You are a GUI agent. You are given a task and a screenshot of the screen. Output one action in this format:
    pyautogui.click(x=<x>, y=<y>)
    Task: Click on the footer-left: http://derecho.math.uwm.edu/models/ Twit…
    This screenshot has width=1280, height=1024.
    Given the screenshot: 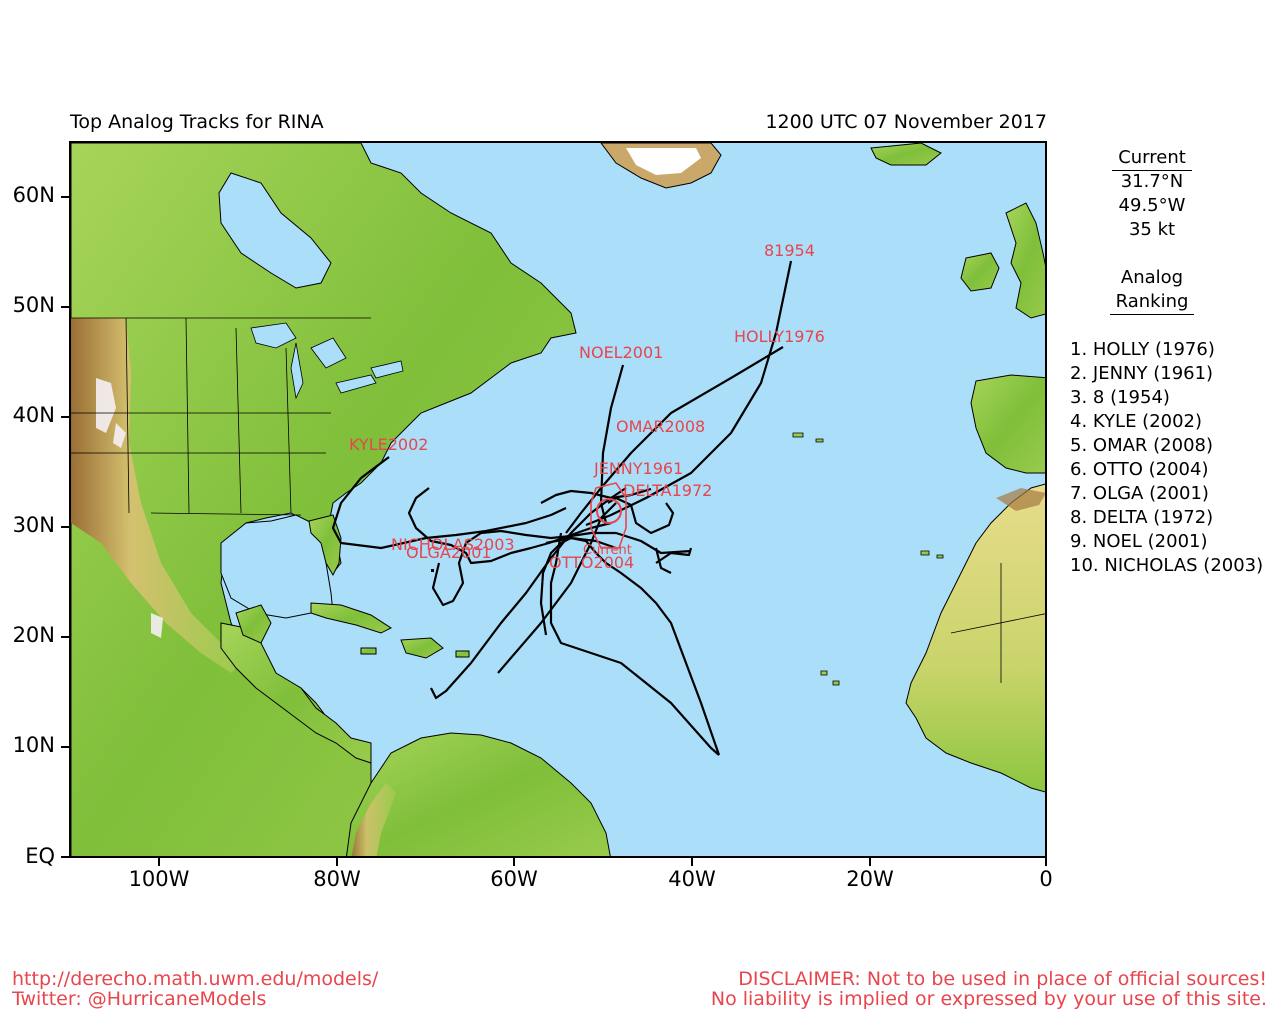 What is the action you would take?
    pyautogui.click(x=195, y=989)
    